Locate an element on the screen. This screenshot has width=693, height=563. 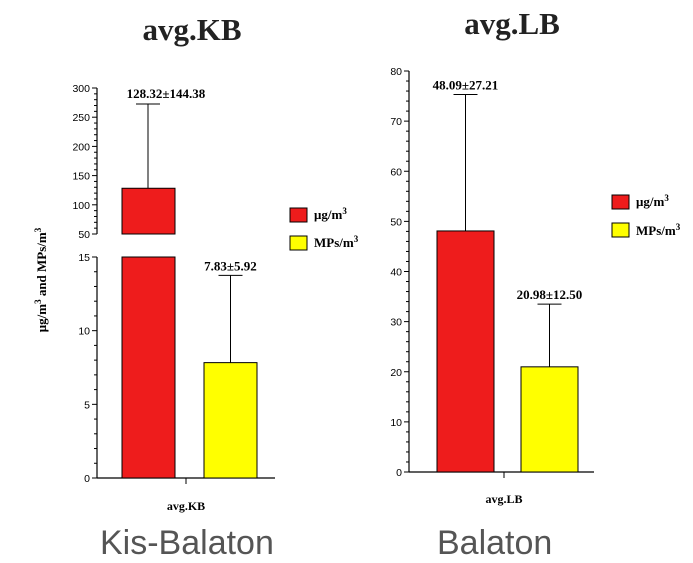
y-tick-label: 250 is located at coordinates (81, 118).